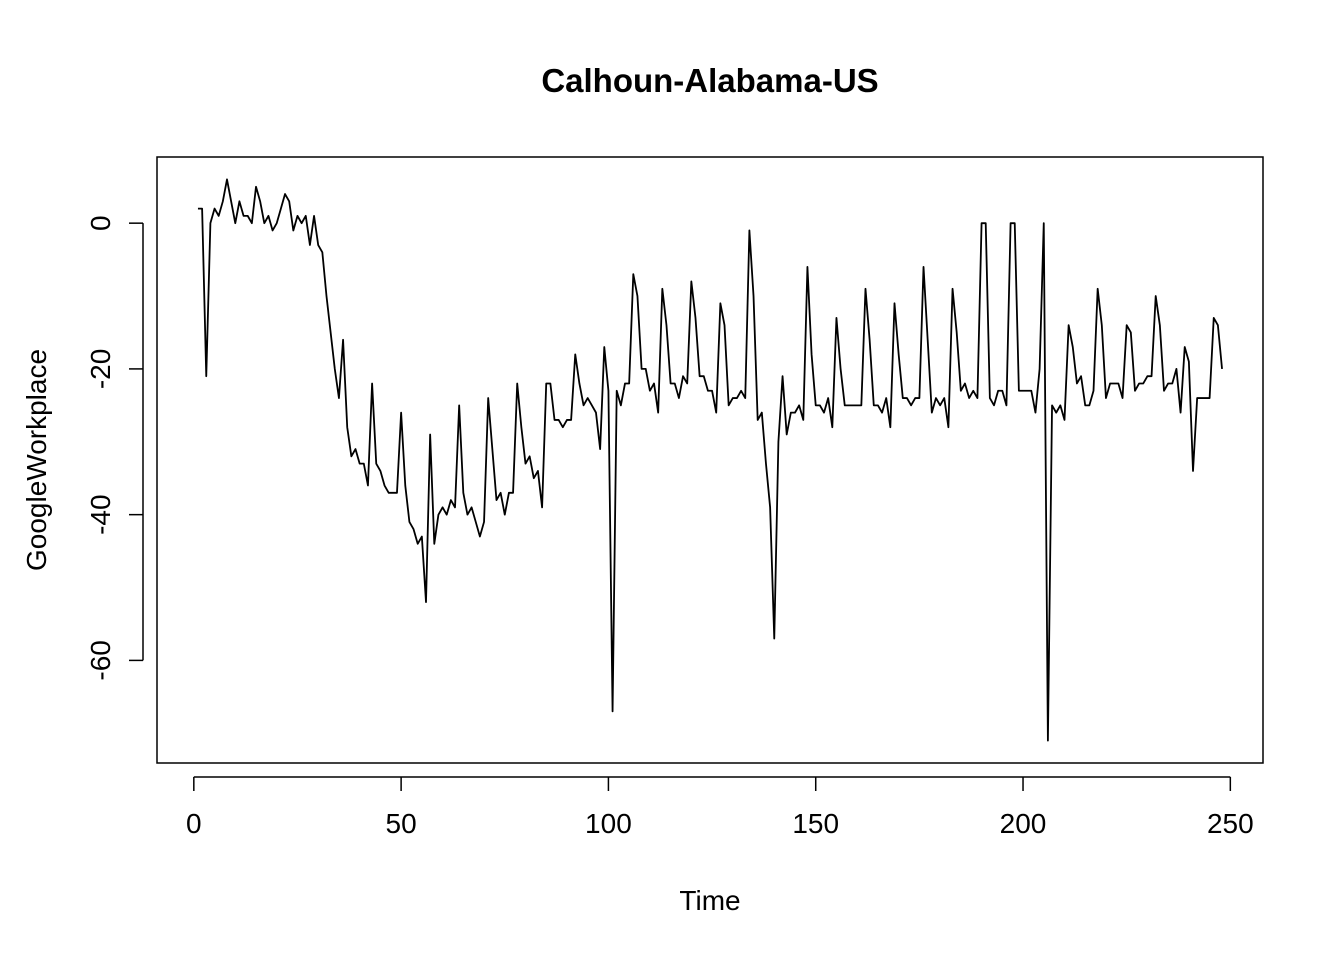 The image size is (1344, 960). What do you see at coordinates (100, 223) in the screenshot?
I see `y-tick-label: 0` at bounding box center [100, 223].